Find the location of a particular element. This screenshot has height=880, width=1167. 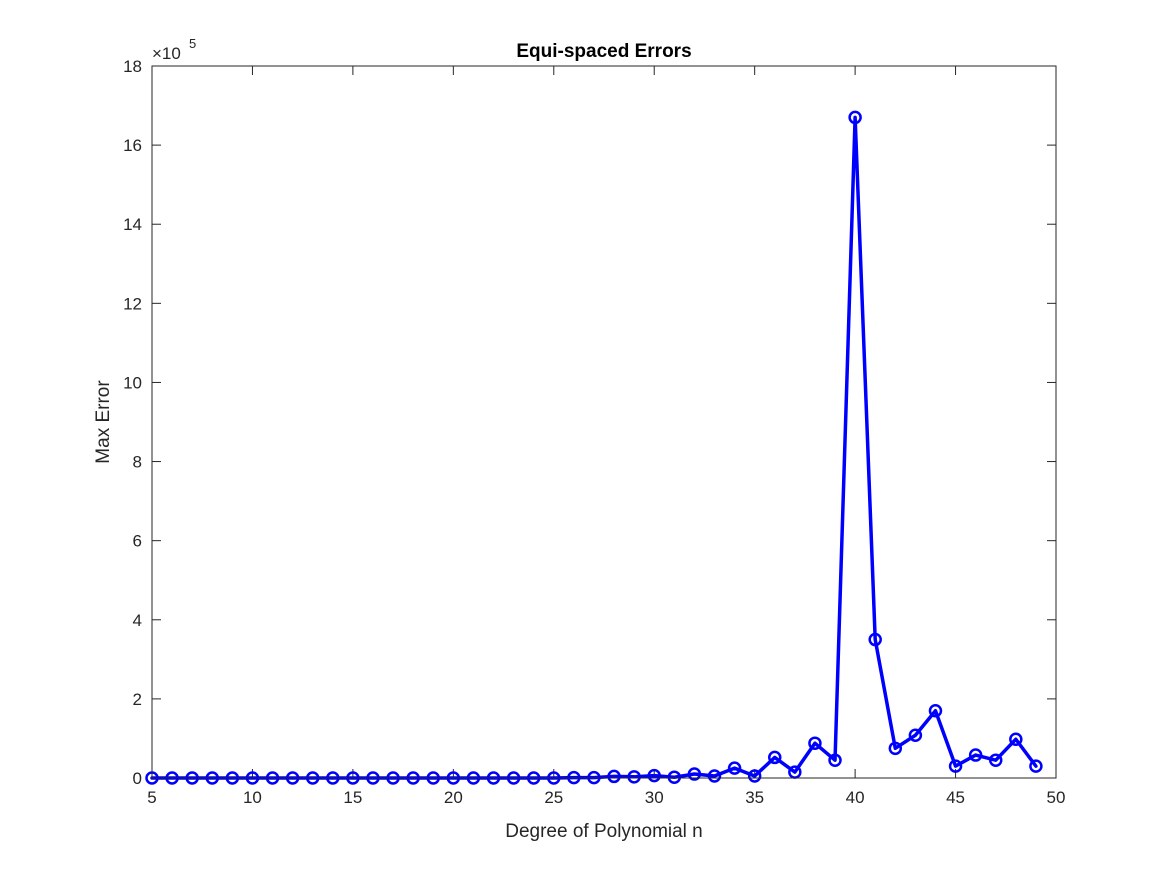

chart-title: Equi-spaced Errors is located at coordinates (603, 51).